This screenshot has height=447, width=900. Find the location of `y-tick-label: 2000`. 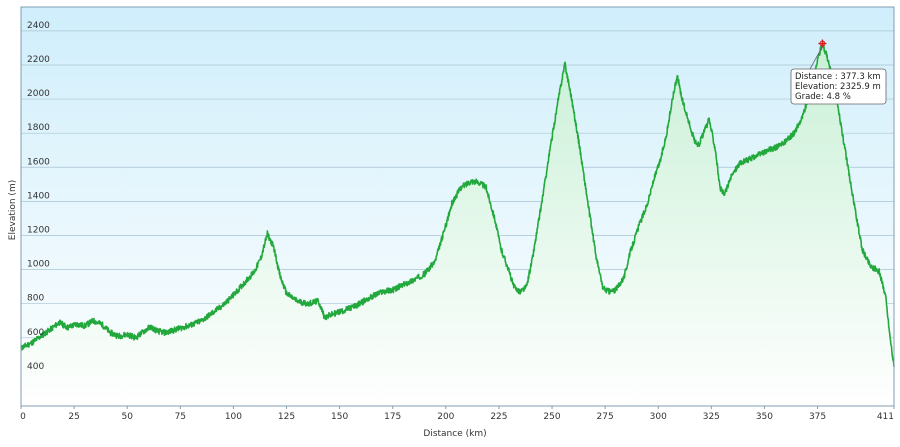

y-tick-label: 2000 is located at coordinates (38, 94).